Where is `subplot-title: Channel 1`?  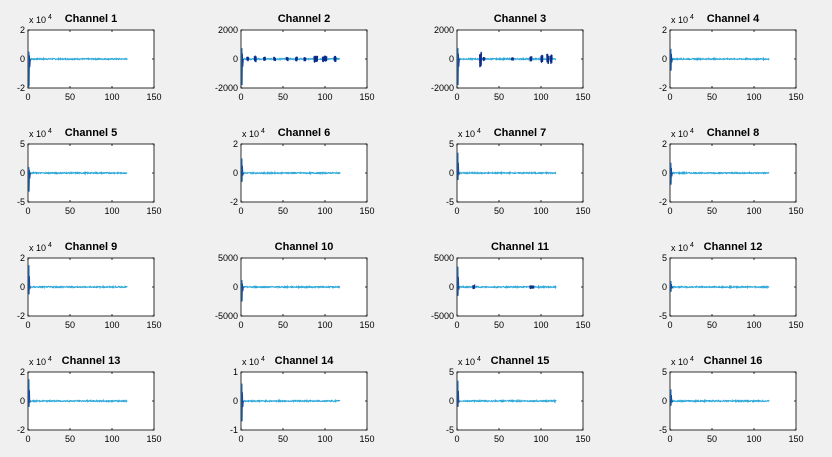 subplot-title: Channel 1 is located at coordinates (91, 19).